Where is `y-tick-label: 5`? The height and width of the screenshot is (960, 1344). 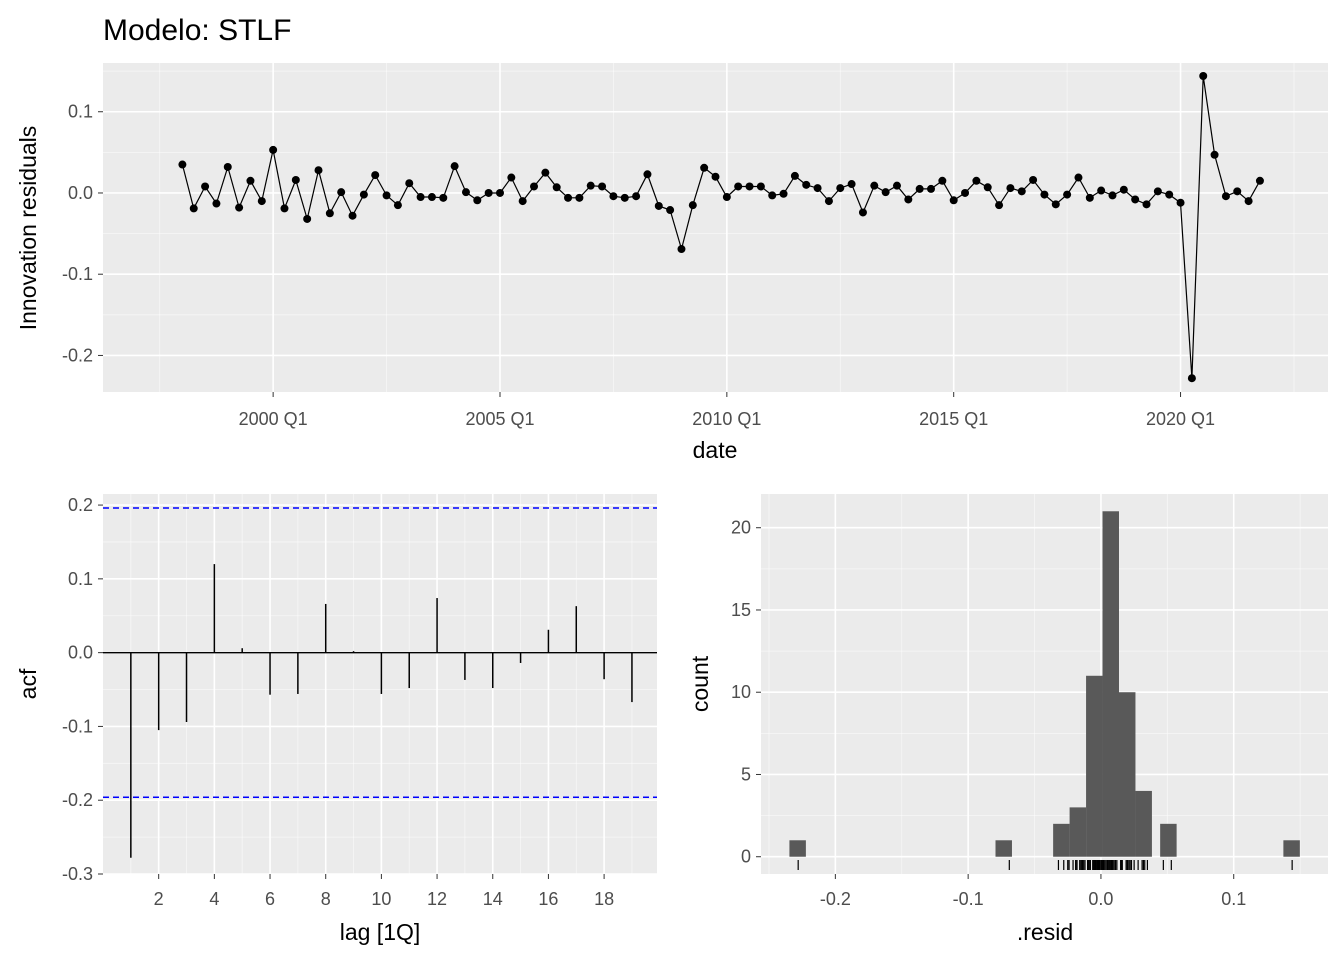
y-tick-label: 5 is located at coordinates (746, 774).